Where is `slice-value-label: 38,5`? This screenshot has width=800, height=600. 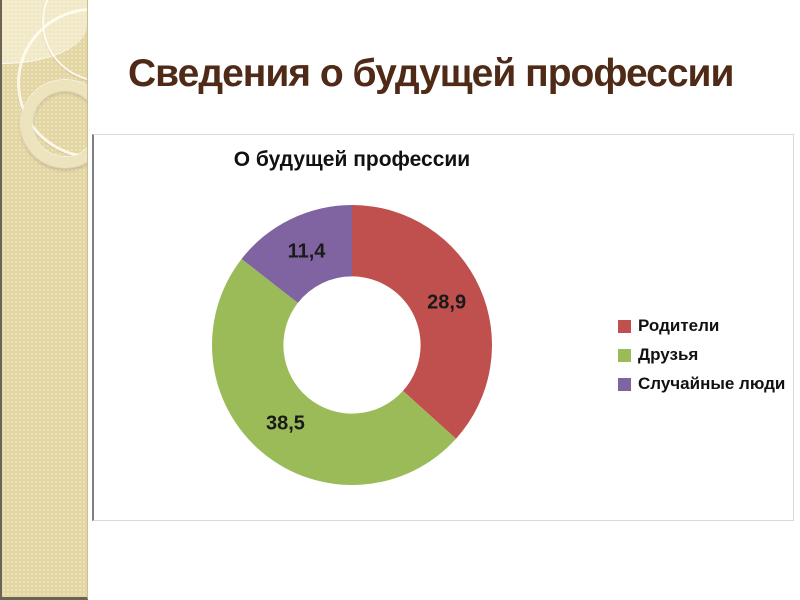
slice-value-label: 38,5 is located at coordinates (285, 423).